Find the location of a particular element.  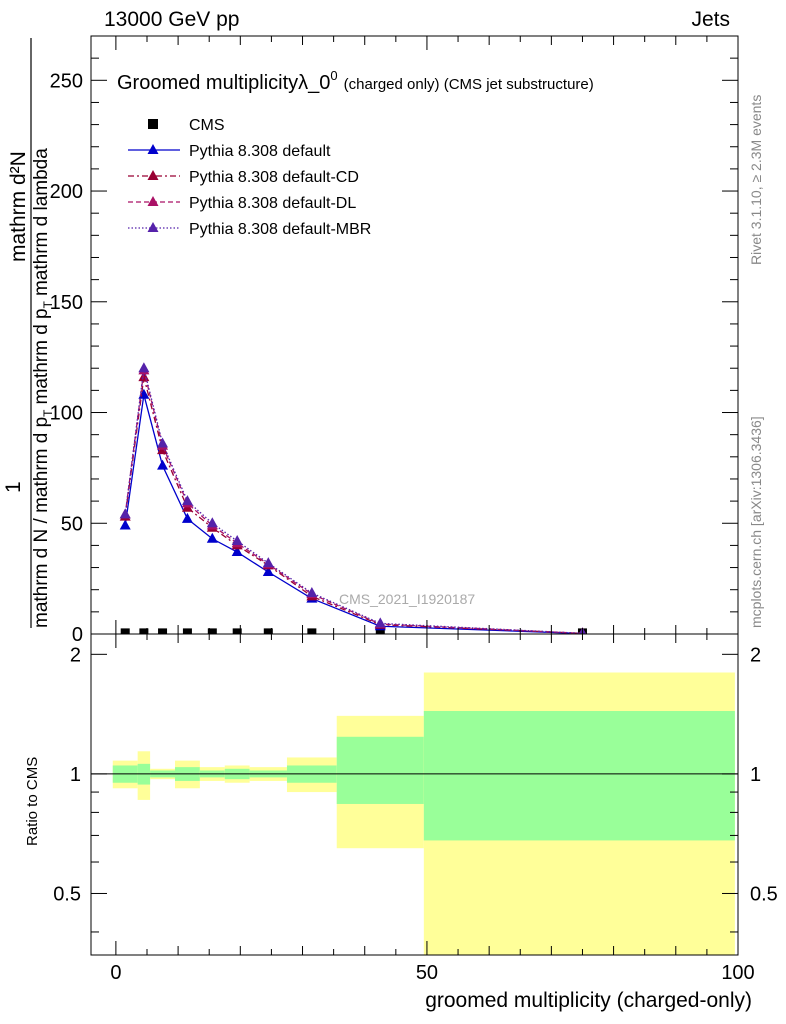

main-ytick-label: 200 is located at coordinates (66, 192).